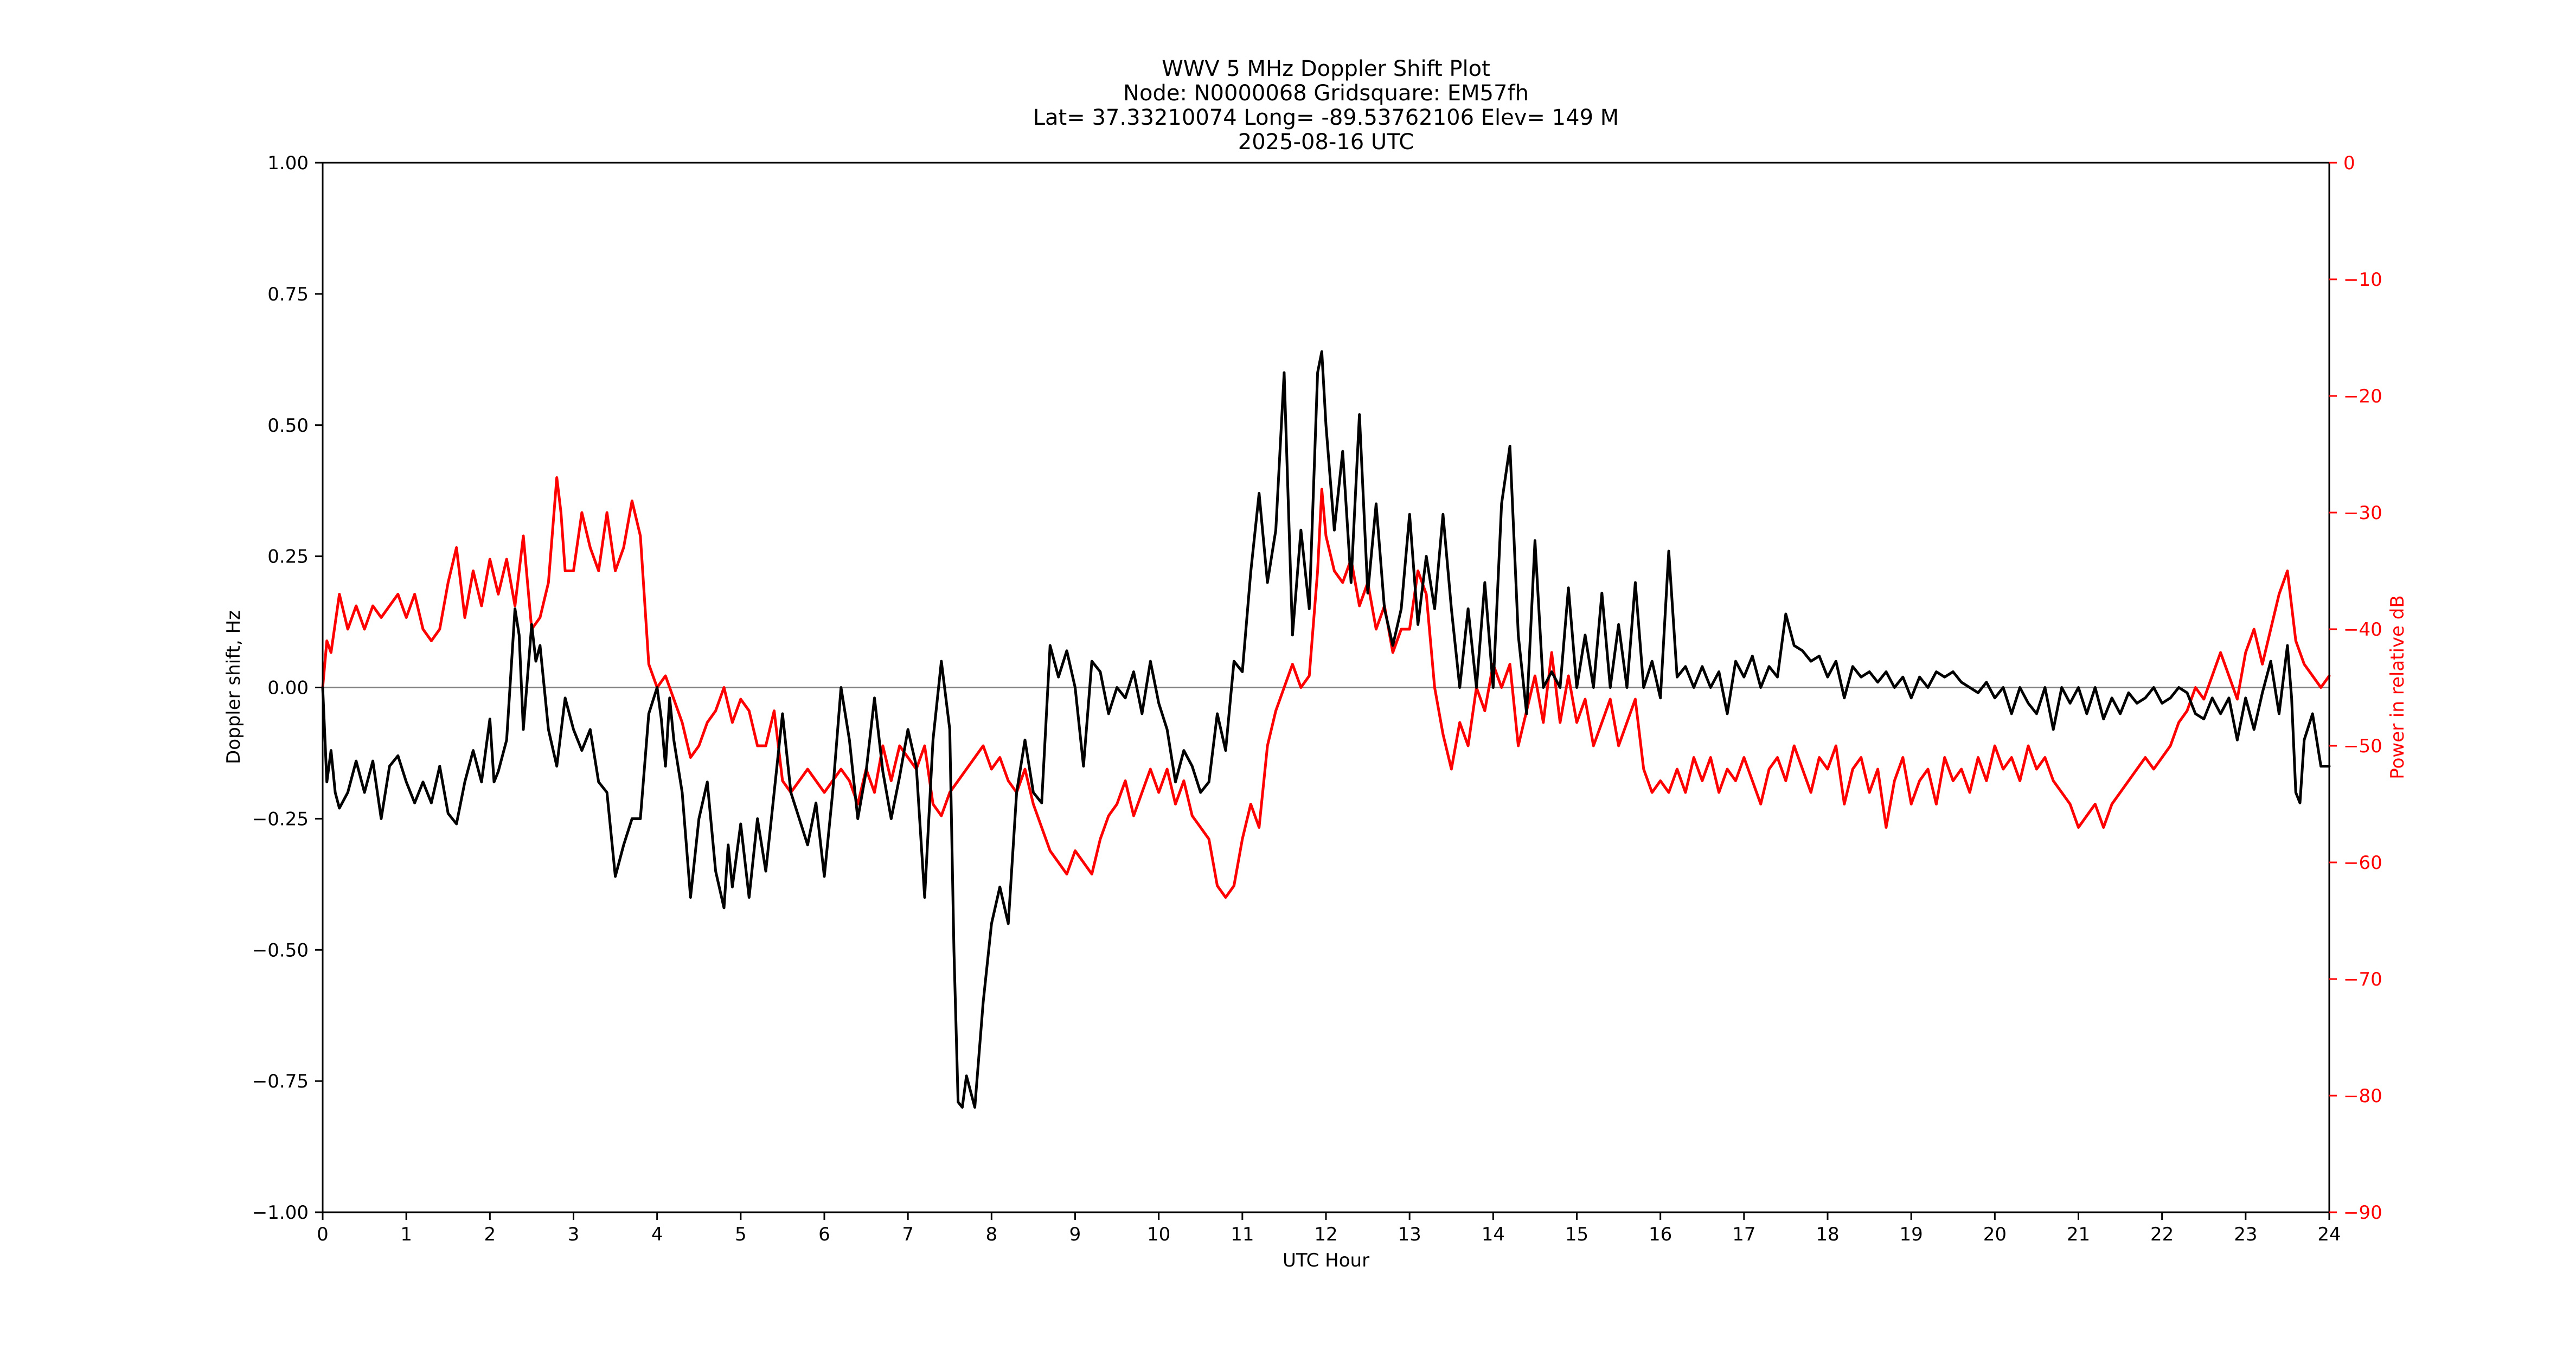  Describe the element at coordinates (657, 1234) in the screenshot. I see `x-tick-label: 4` at that location.